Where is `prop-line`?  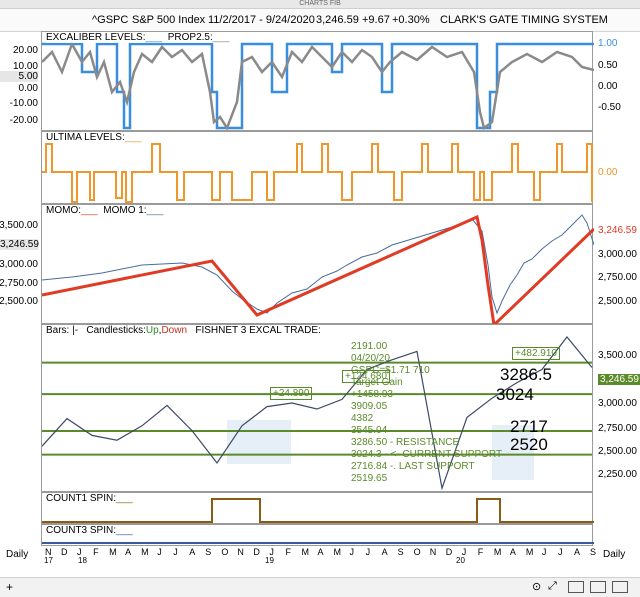
prop-line is located at coordinates (318, 85).